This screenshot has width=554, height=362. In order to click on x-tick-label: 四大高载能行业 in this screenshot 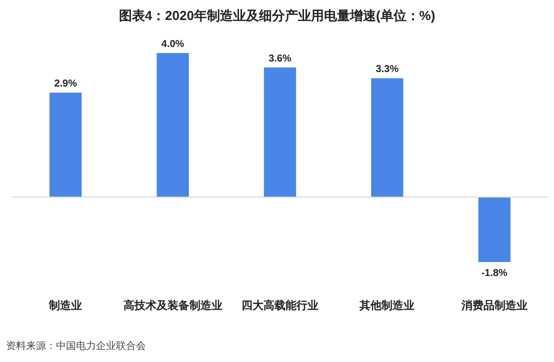, I will do `click(280, 305)`.